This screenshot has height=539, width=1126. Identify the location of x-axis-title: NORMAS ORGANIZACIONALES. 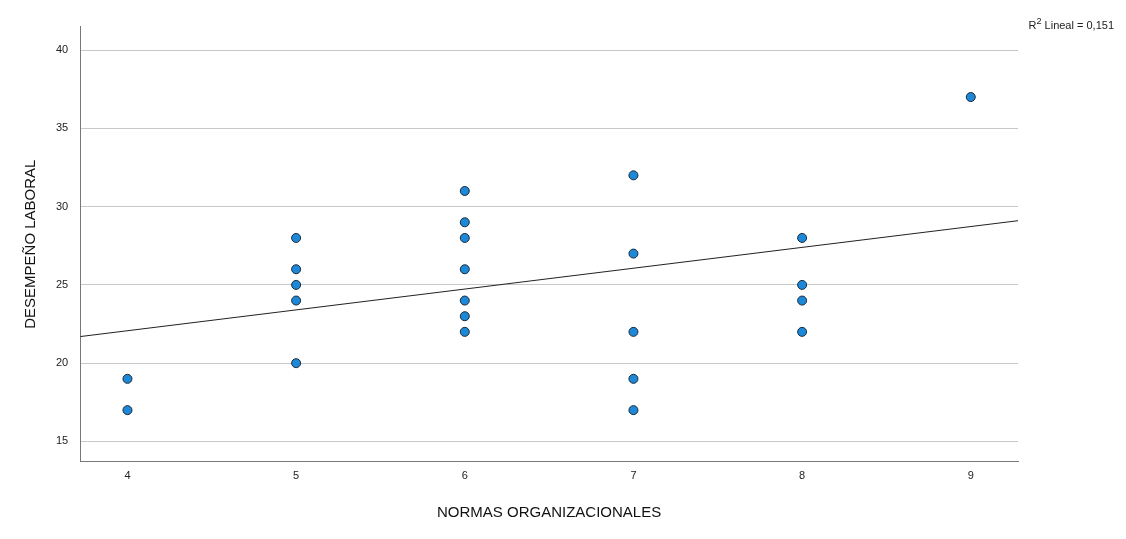
(549, 512).